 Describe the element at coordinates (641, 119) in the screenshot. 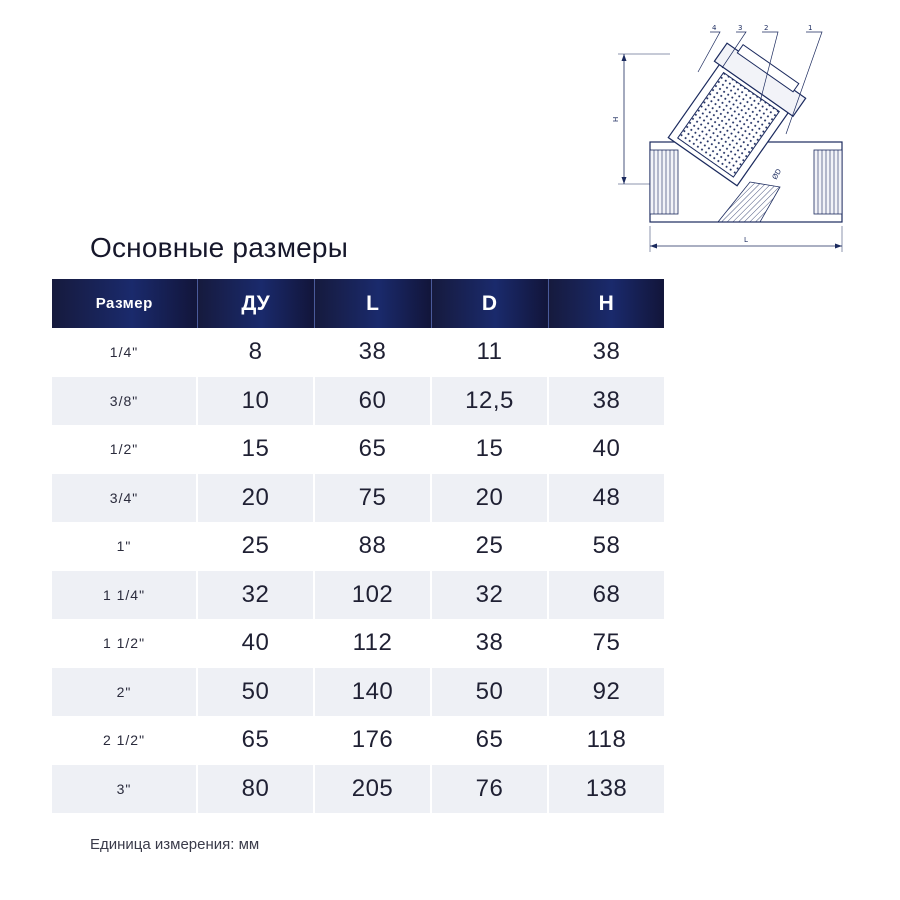

I see `dim-h: H` at that location.